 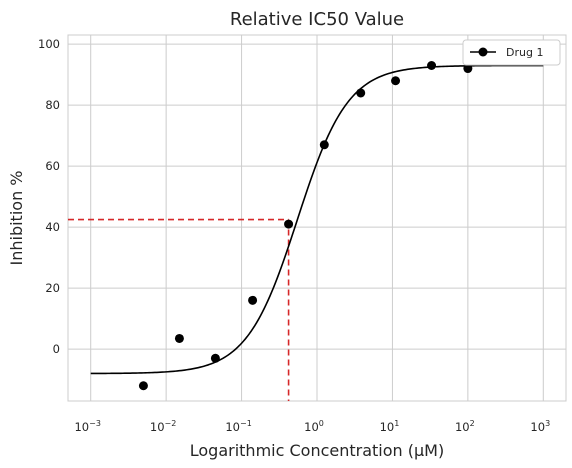 I want to click on chart-title: Relative IC50 Value, so click(x=317, y=19).